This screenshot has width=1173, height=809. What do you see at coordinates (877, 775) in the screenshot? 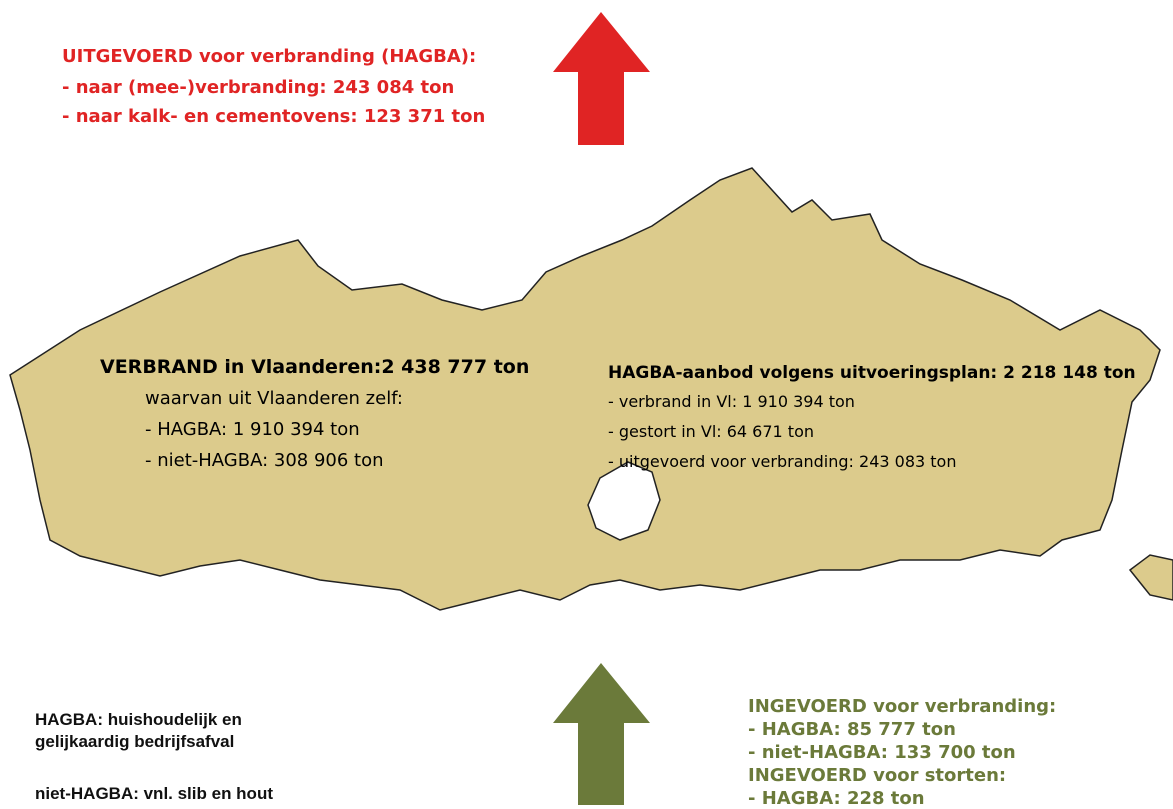
I see `import-line: INGEVOERD voor storten:` at bounding box center [877, 775].